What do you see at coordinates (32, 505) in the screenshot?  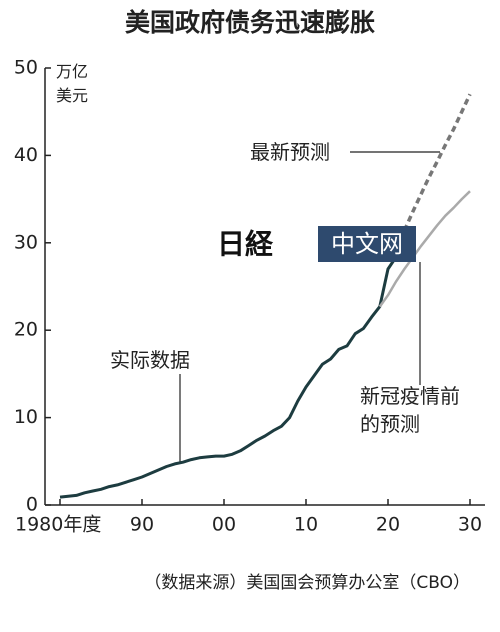 I see `y-tick-label: 0` at bounding box center [32, 505].